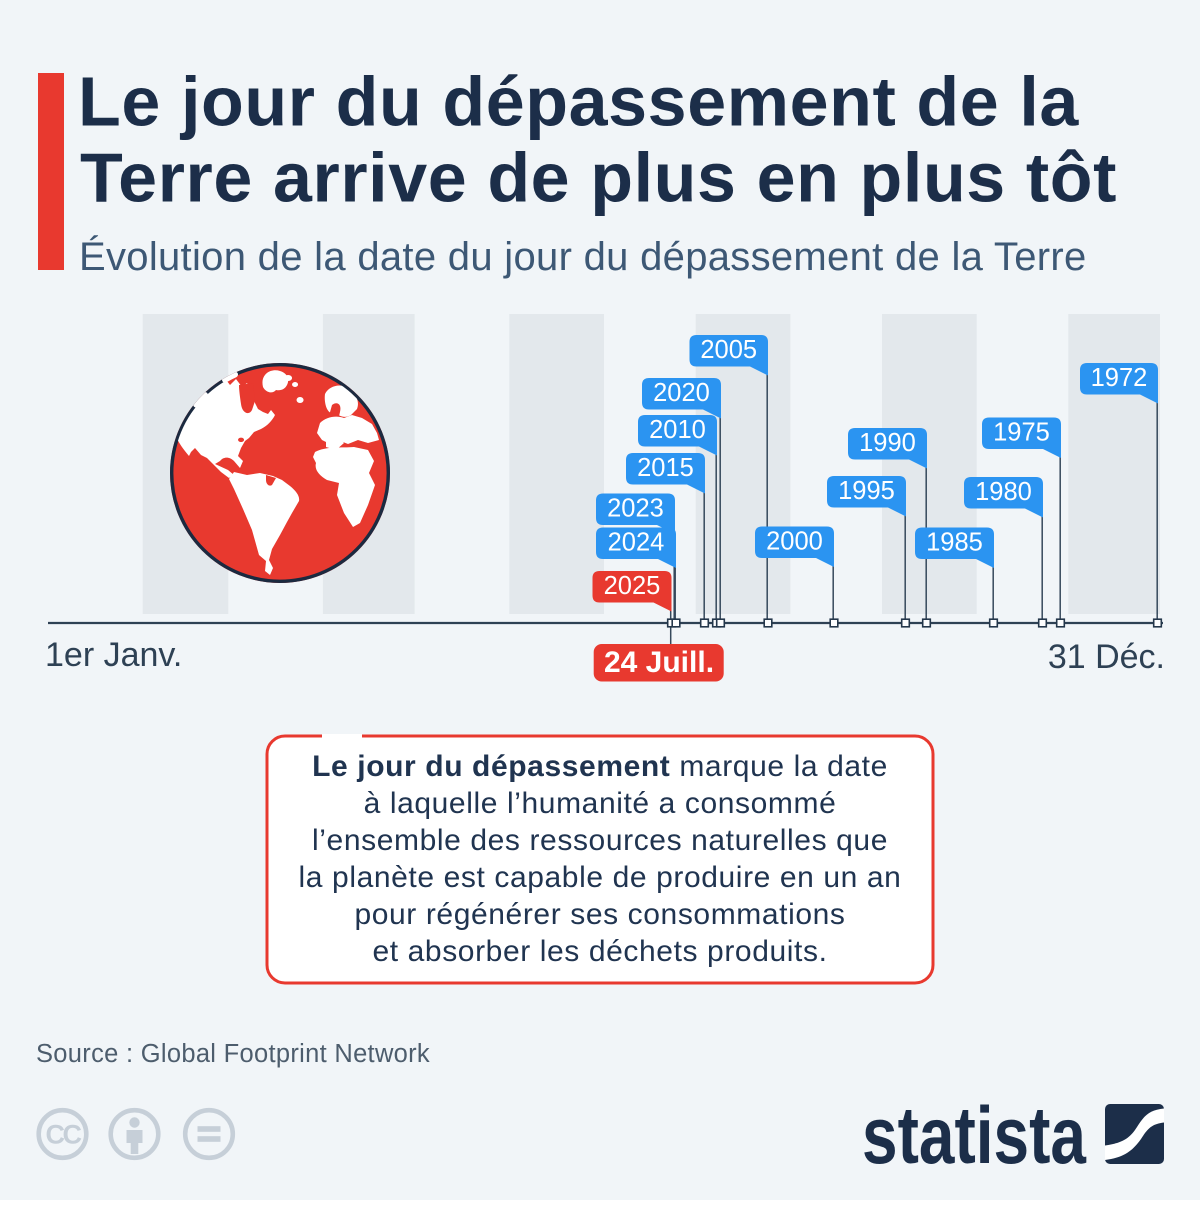  Describe the element at coordinates (632, 586) in the screenshot. I see `svg-text: 2025` at that location.